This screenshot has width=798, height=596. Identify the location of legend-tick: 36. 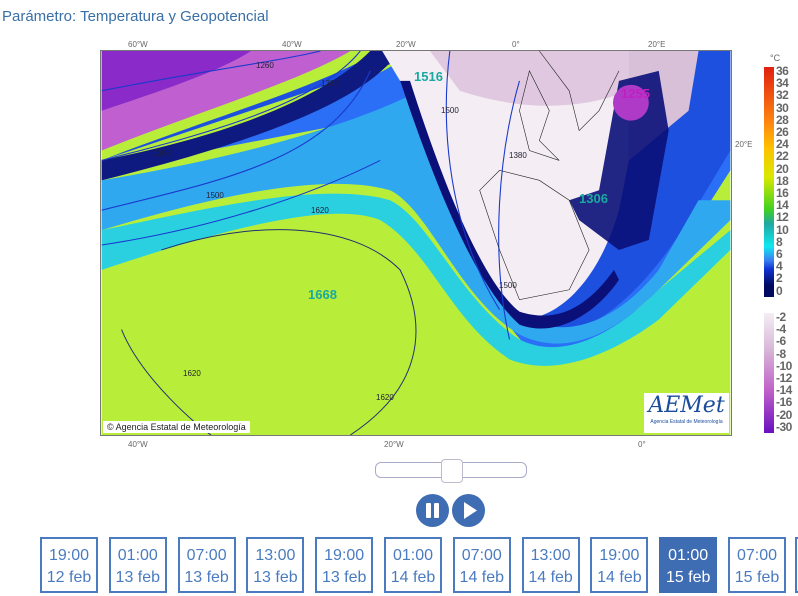
(782, 71).